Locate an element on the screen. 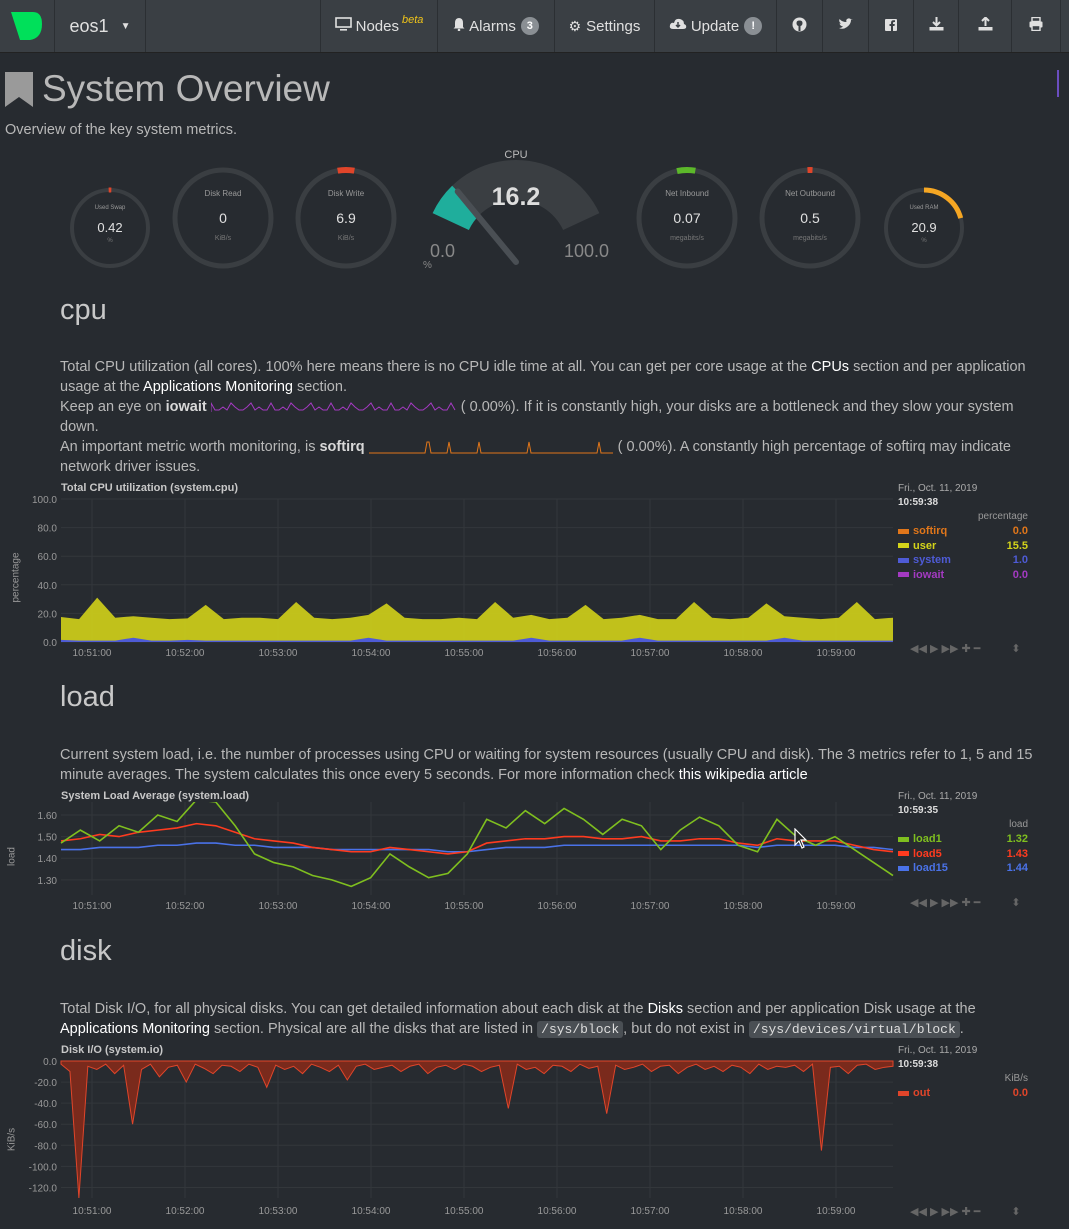  cpu-xtick-label: 10:54:00 is located at coordinates (371, 653).